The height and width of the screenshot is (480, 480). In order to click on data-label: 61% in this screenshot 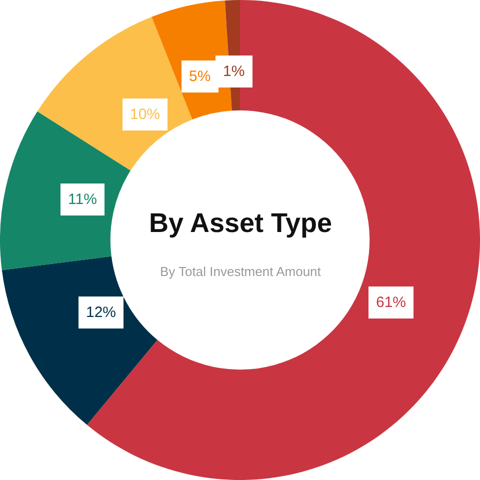, I will do `click(391, 302)`.